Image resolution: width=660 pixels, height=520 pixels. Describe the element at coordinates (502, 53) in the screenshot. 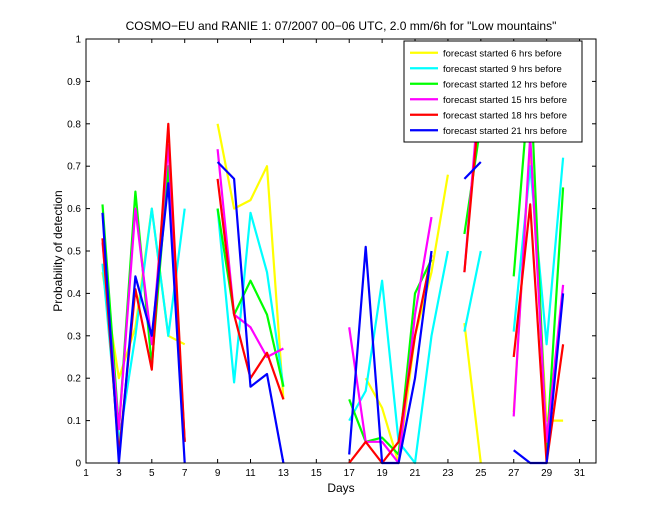

I see `legend-label: forecast started 6 hrs before` at that location.